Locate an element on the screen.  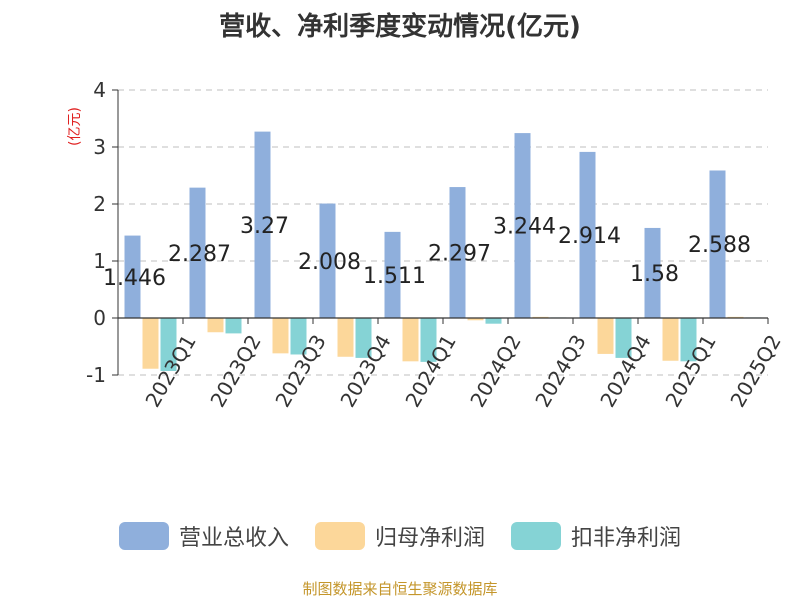
legend-item-revenue: 营业总收入 is located at coordinates (203, 536).